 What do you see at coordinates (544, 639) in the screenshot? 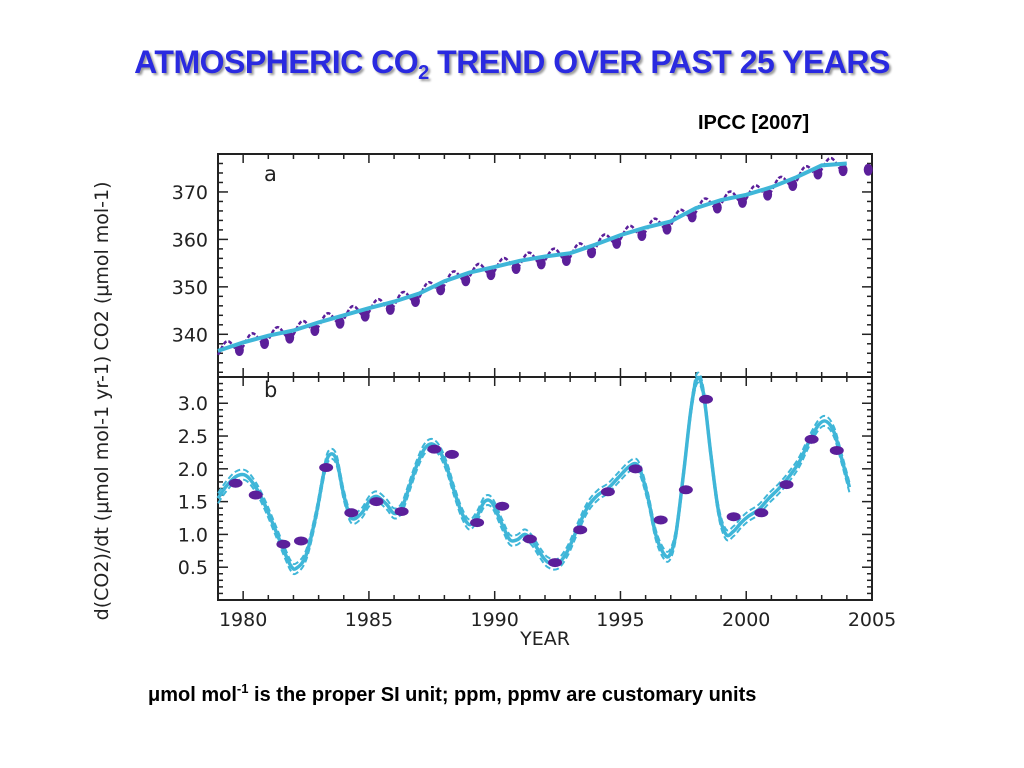
I see `x-axis-title: YEAR` at bounding box center [544, 639].